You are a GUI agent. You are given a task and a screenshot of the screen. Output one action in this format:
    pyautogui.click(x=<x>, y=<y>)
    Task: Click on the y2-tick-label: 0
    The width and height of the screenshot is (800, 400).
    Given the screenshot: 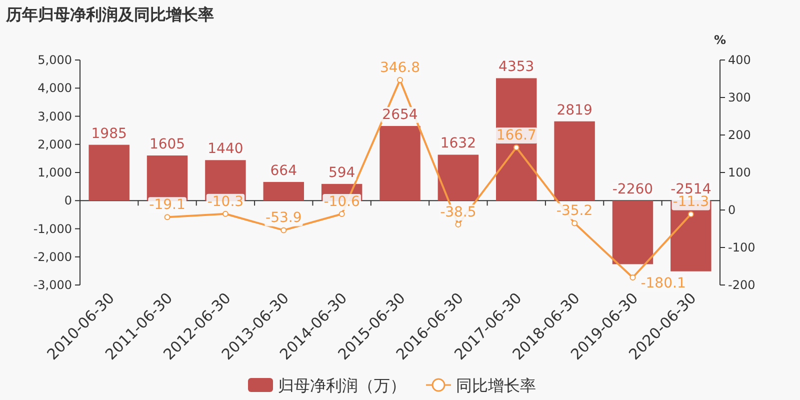 What is the action you would take?
    pyautogui.click(x=732, y=210)
    